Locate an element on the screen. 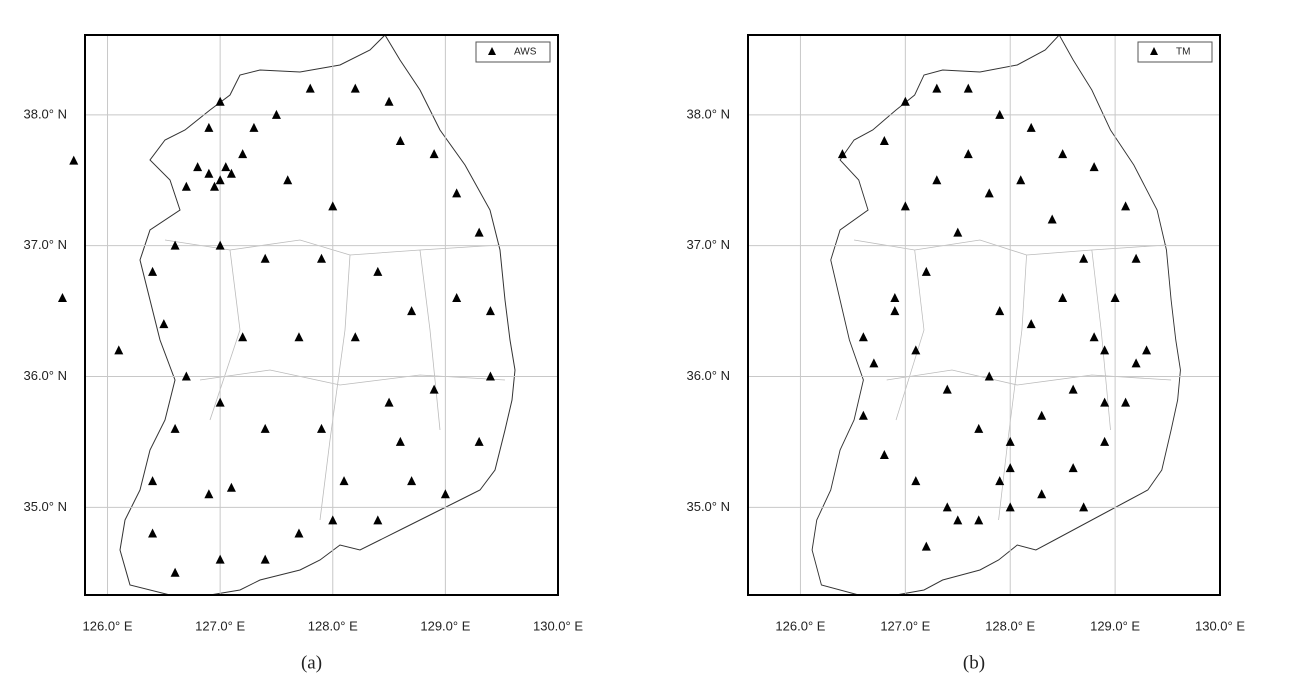  x-tick-label: 128.0° E is located at coordinates (333, 625).